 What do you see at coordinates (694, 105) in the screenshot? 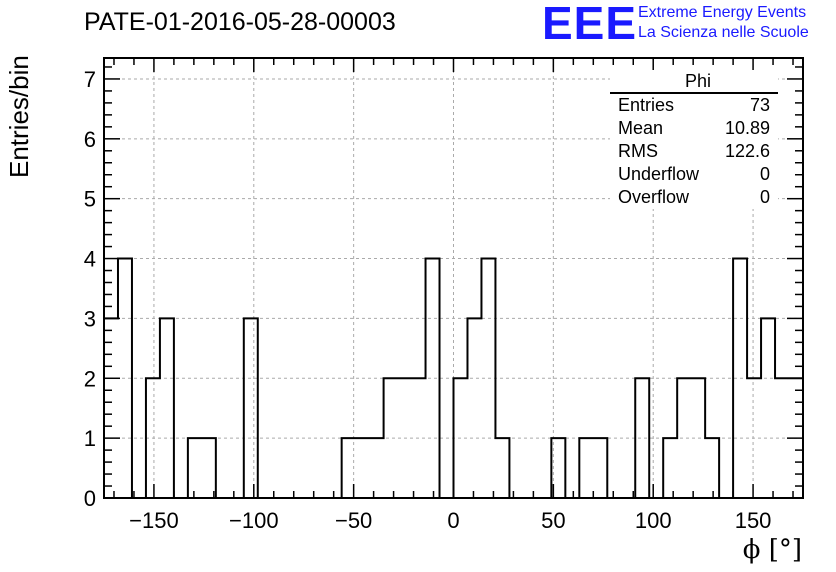
I see `stats-row-entries: Entries 73` at bounding box center [694, 105].